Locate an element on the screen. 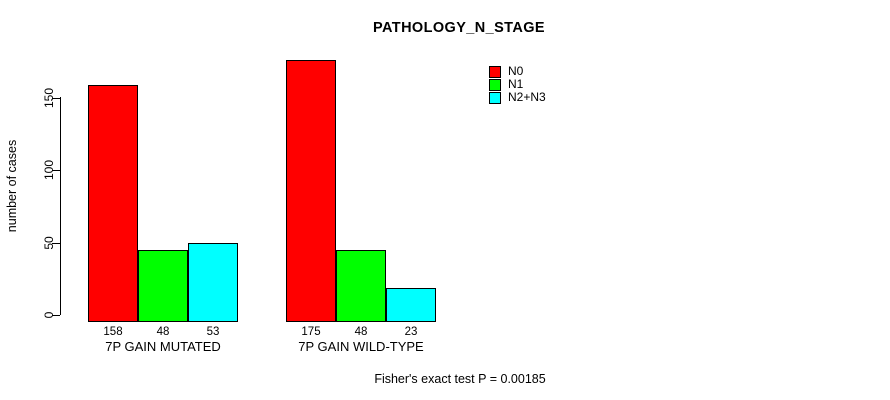 This screenshot has width=890, height=400. legend-item-label: N1 is located at coordinates (516, 84).